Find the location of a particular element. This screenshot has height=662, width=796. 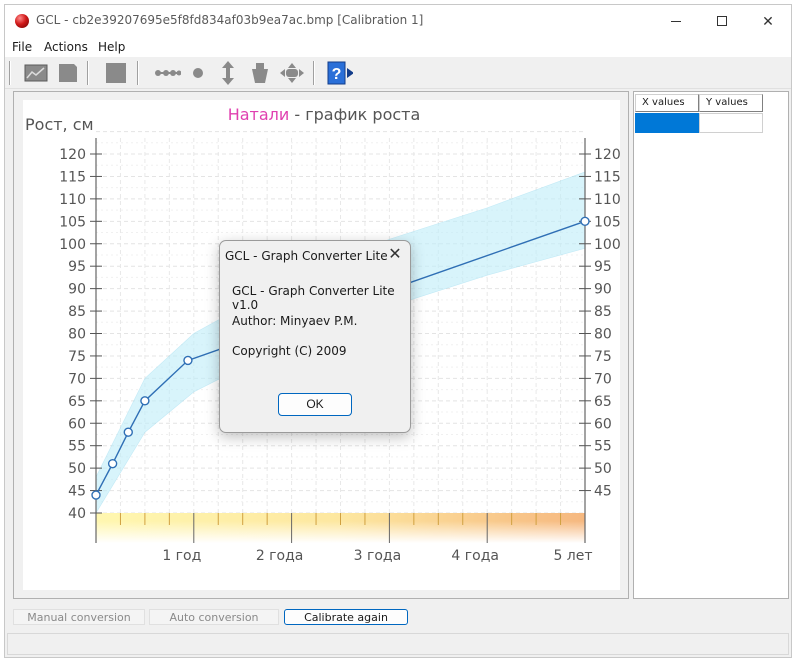

minimize-button is located at coordinates (676, 21).